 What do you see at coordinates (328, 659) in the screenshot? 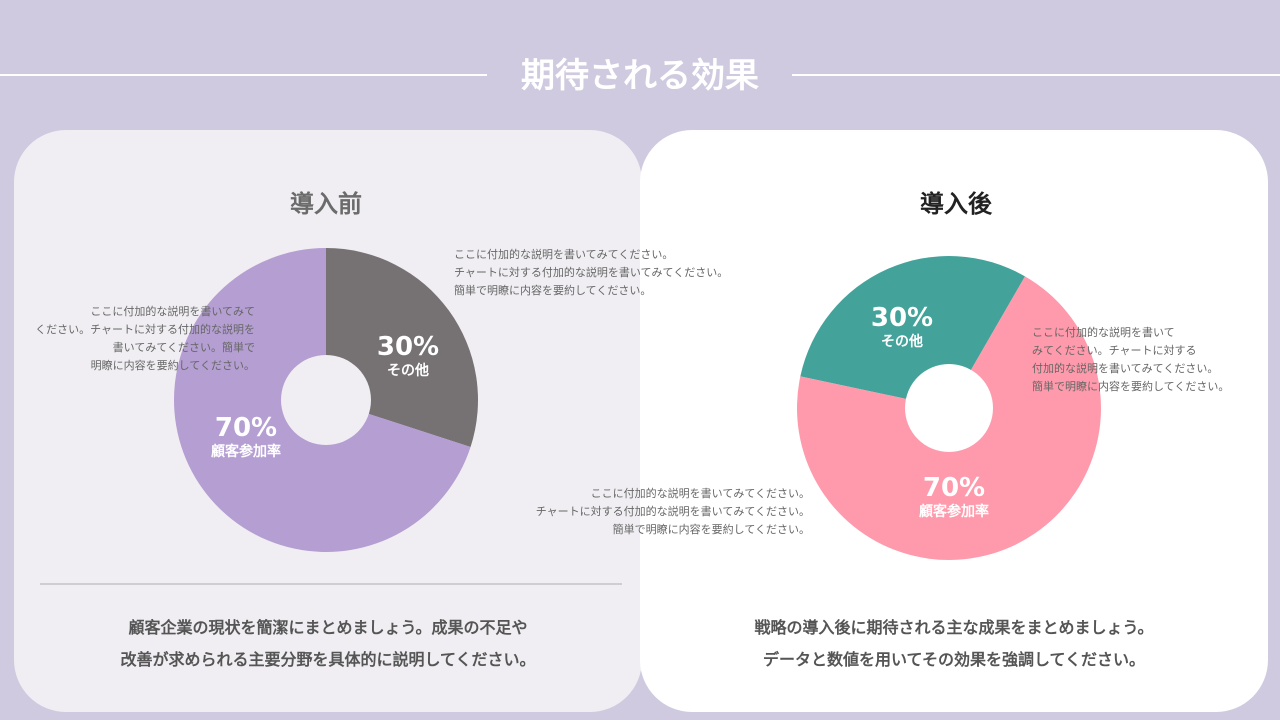
I see `before-summary-line: 改善が求められる主要分野を具体的に説明してください。` at bounding box center [328, 659].